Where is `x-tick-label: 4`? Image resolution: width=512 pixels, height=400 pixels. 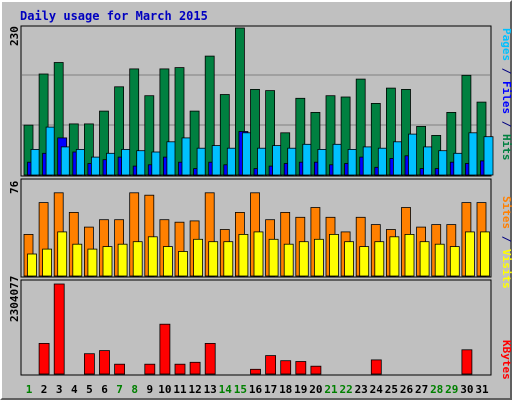
x-tick-label: 4 is located at coordinates (74, 389).